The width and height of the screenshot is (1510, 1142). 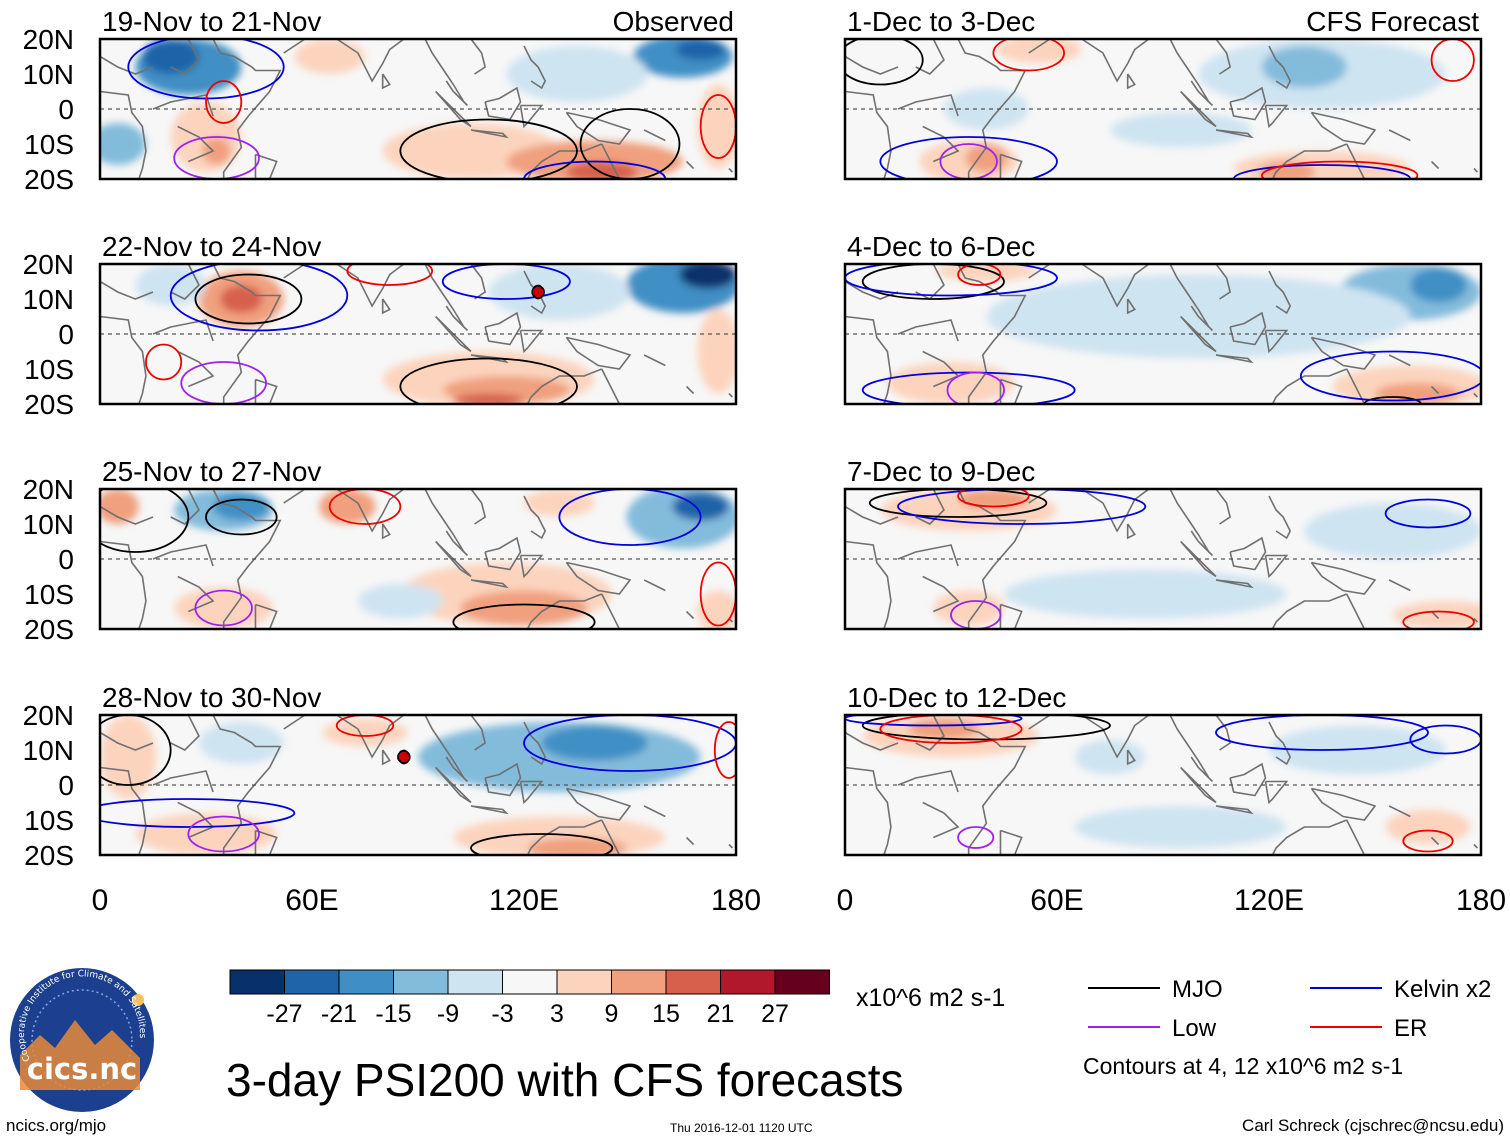 I want to click on footer-url: ncics.org/mjo, so click(x=56, y=1125).